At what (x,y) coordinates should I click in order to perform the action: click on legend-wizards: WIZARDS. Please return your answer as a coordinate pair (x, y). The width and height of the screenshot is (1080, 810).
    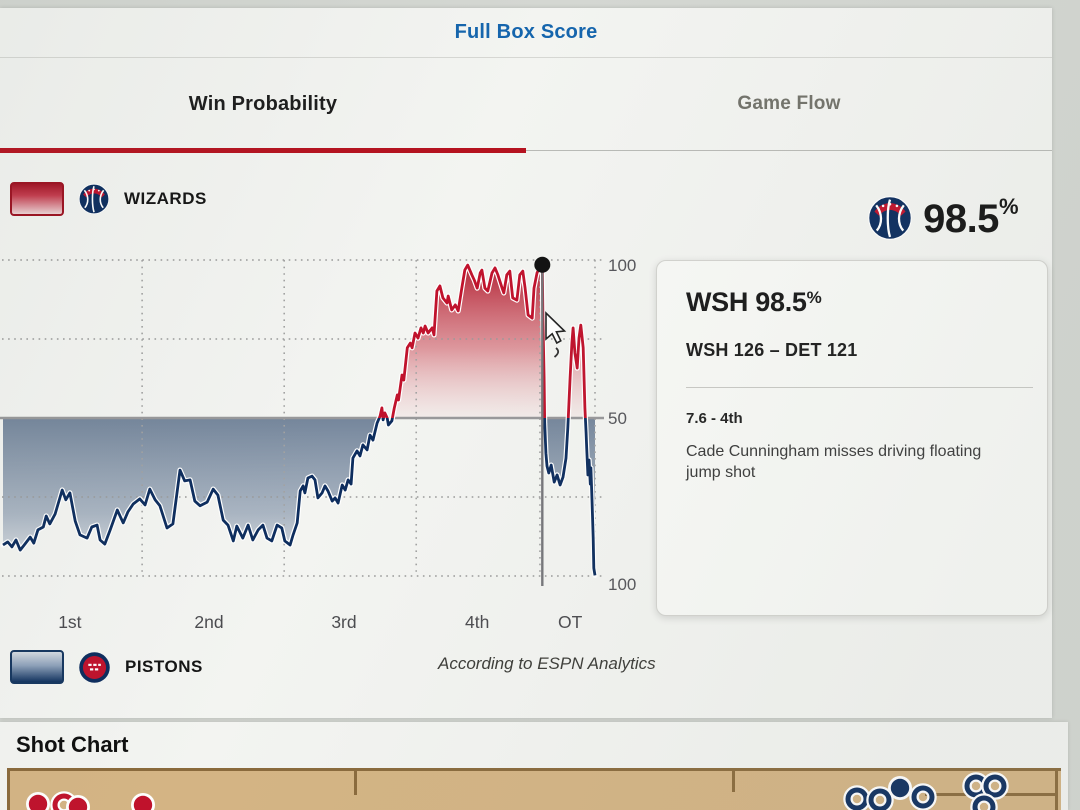
    Looking at the image, I should click on (108, 199).